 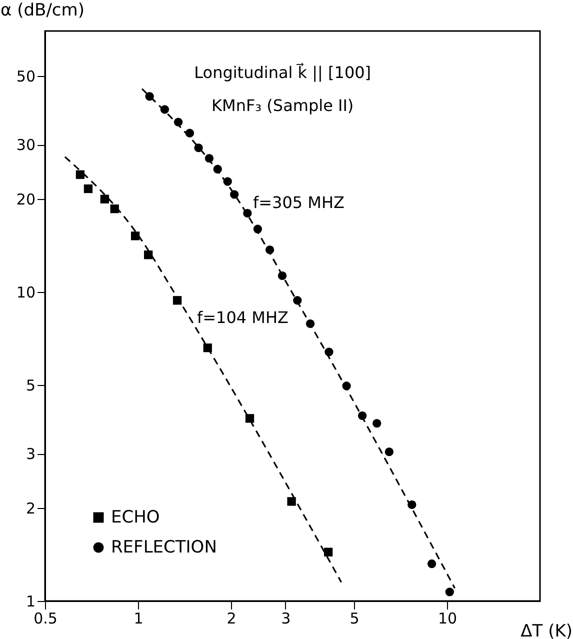 I want to click on x-tick-label: 0.5, so click(x=46, y=619).